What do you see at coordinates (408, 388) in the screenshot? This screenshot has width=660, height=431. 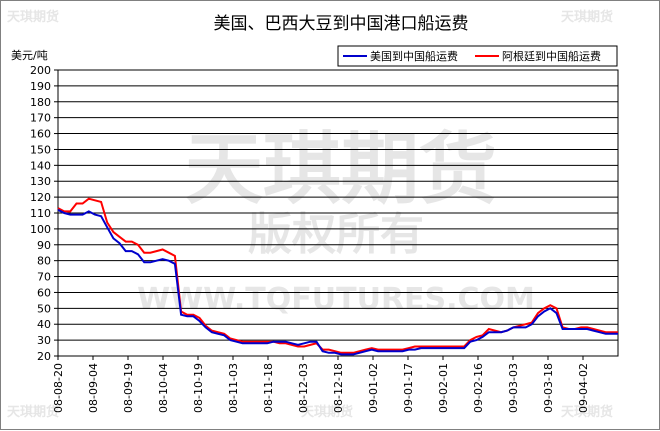 I see `x-tick-label: 09-01-17` at bounding box center [408, 388].